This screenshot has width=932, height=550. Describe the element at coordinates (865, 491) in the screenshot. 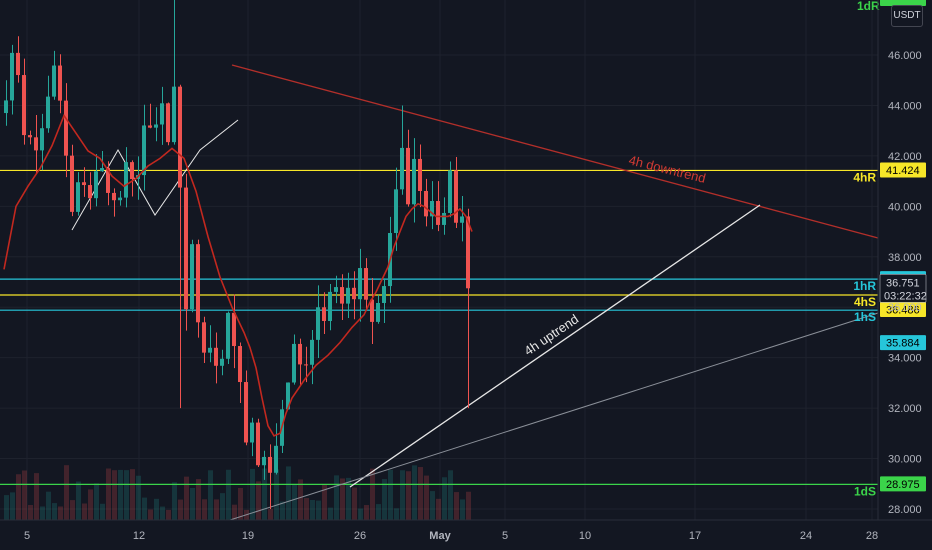

I see `level-name-1dS: 1dS` at that location.